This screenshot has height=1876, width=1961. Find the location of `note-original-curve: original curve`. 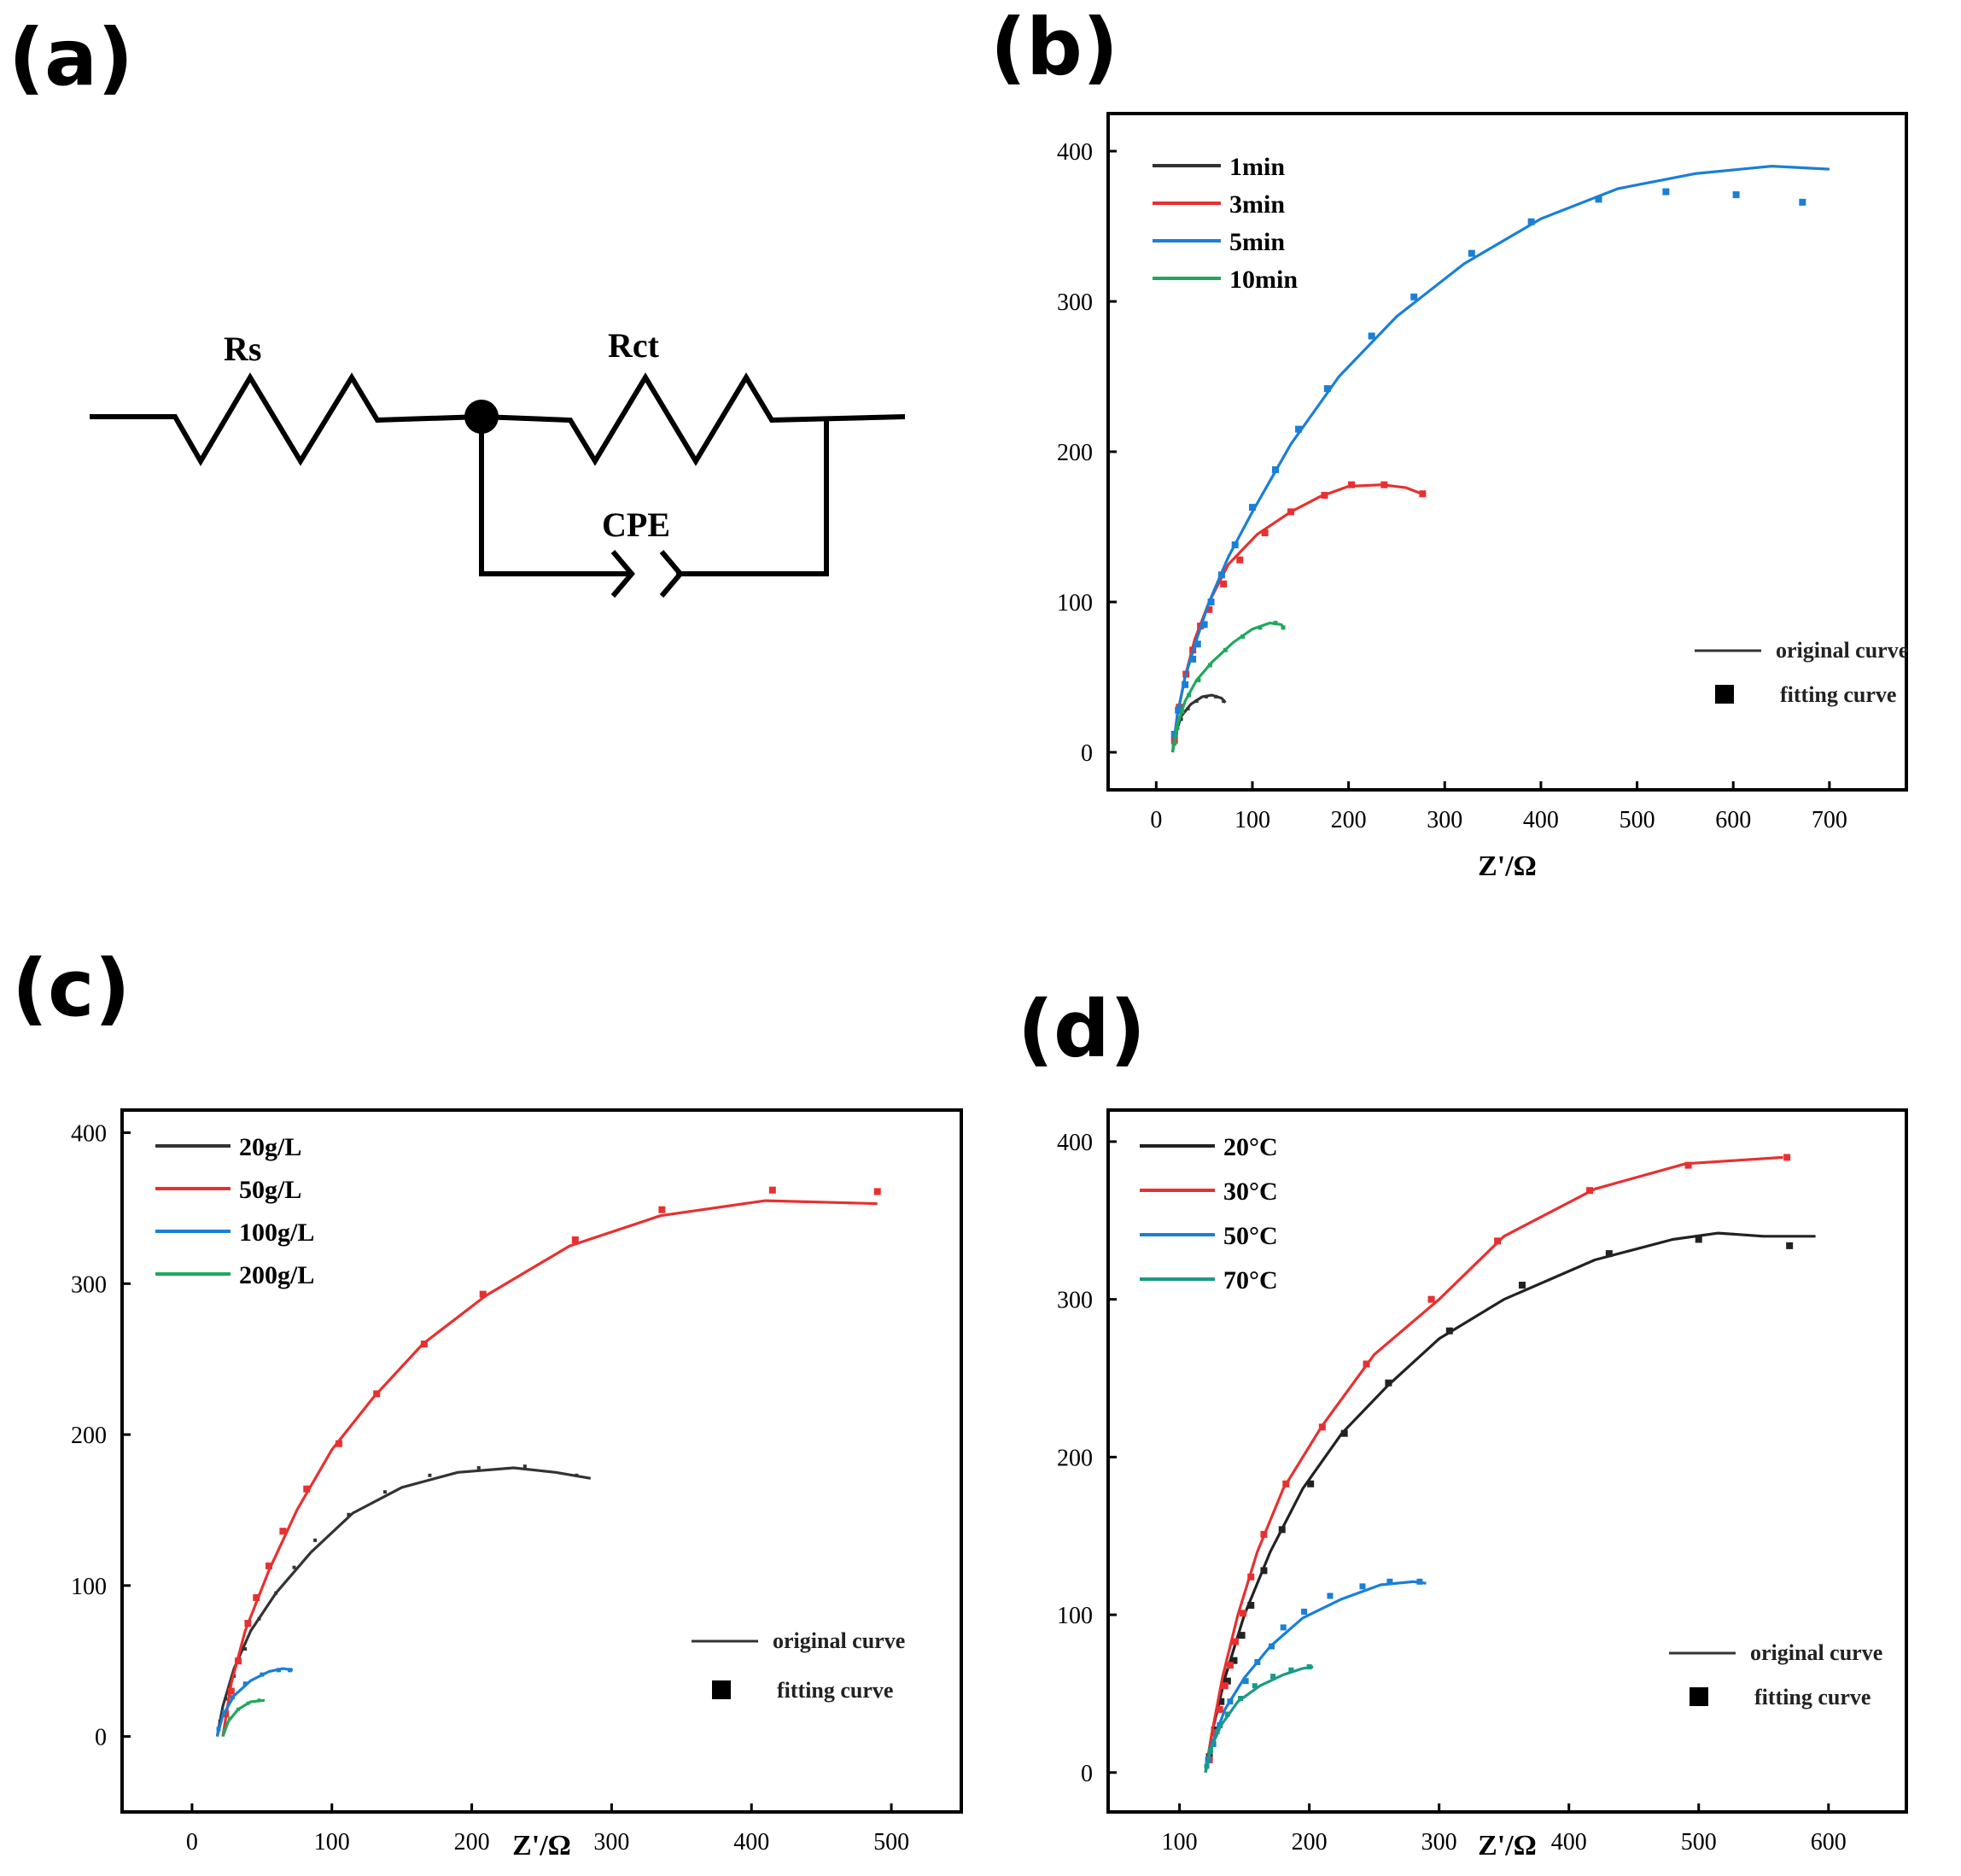

note-original-curve: original curve is located at coordinates (1816, 1652).